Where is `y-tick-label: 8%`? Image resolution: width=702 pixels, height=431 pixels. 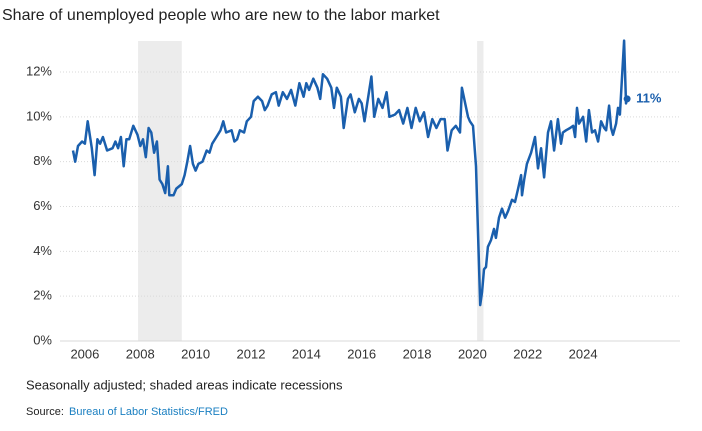
y-tick-label: 8% is located at coordinates (42, 160).